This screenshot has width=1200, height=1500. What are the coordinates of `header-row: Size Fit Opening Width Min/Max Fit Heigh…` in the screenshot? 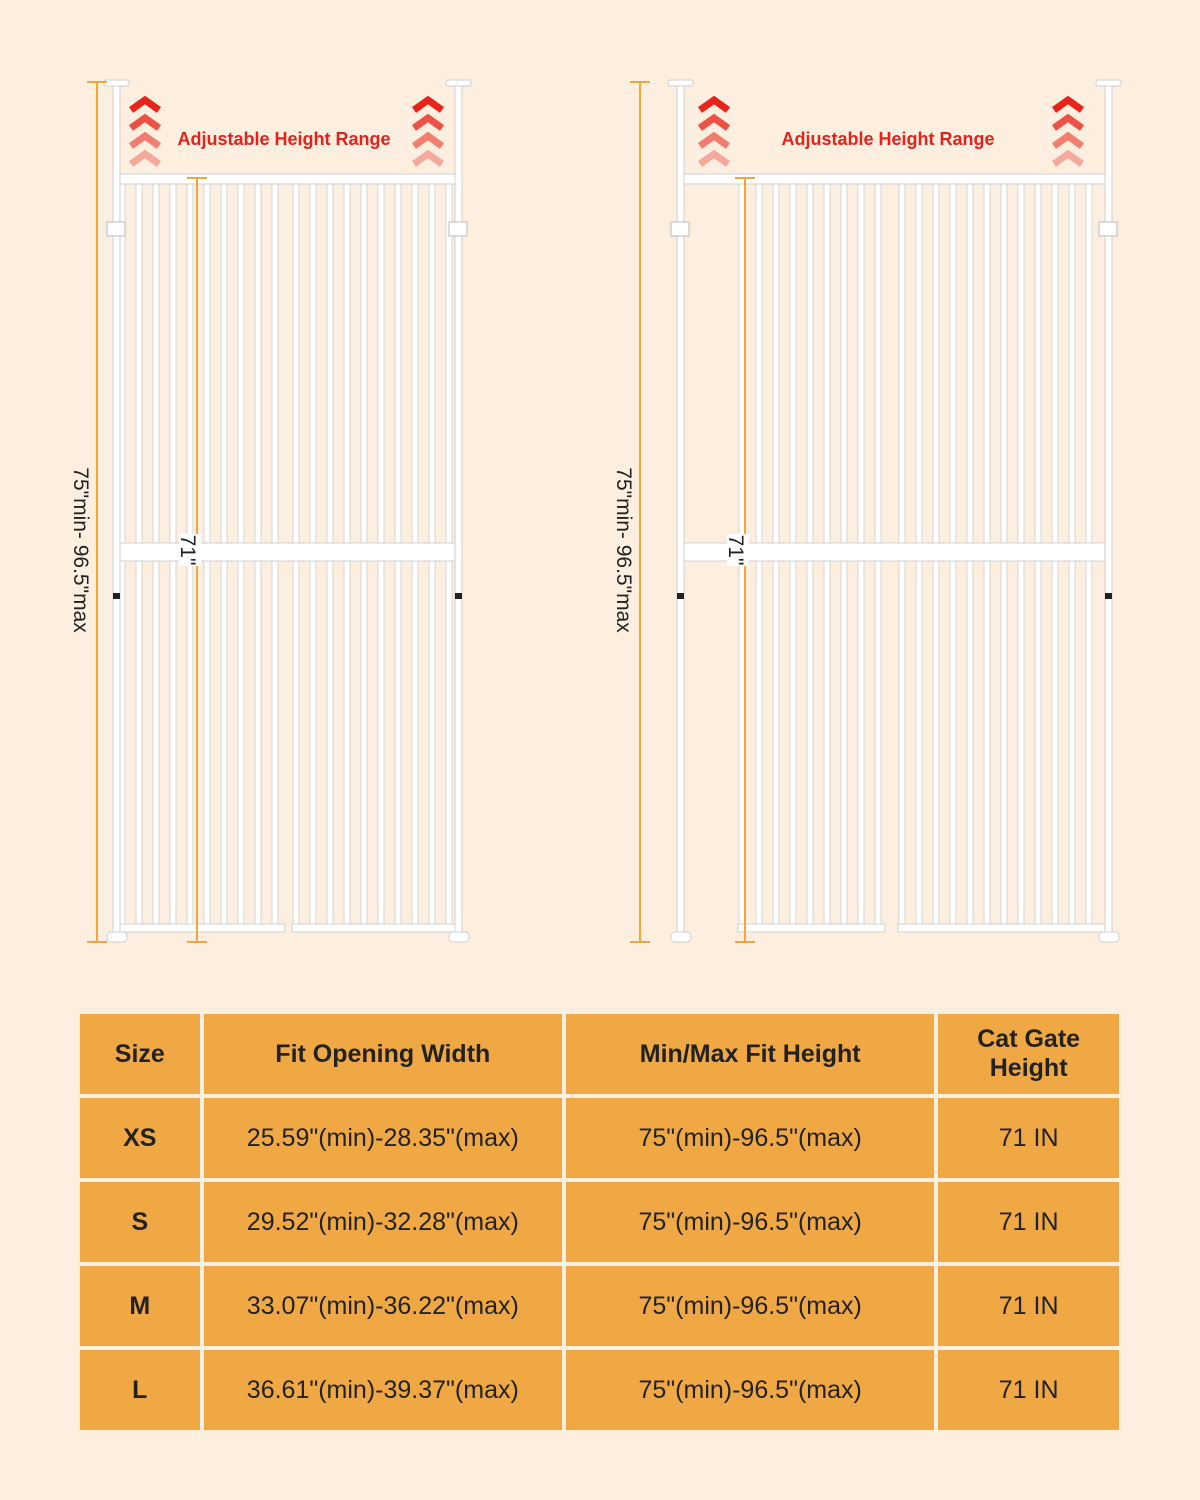 It's located at (599, 1054).